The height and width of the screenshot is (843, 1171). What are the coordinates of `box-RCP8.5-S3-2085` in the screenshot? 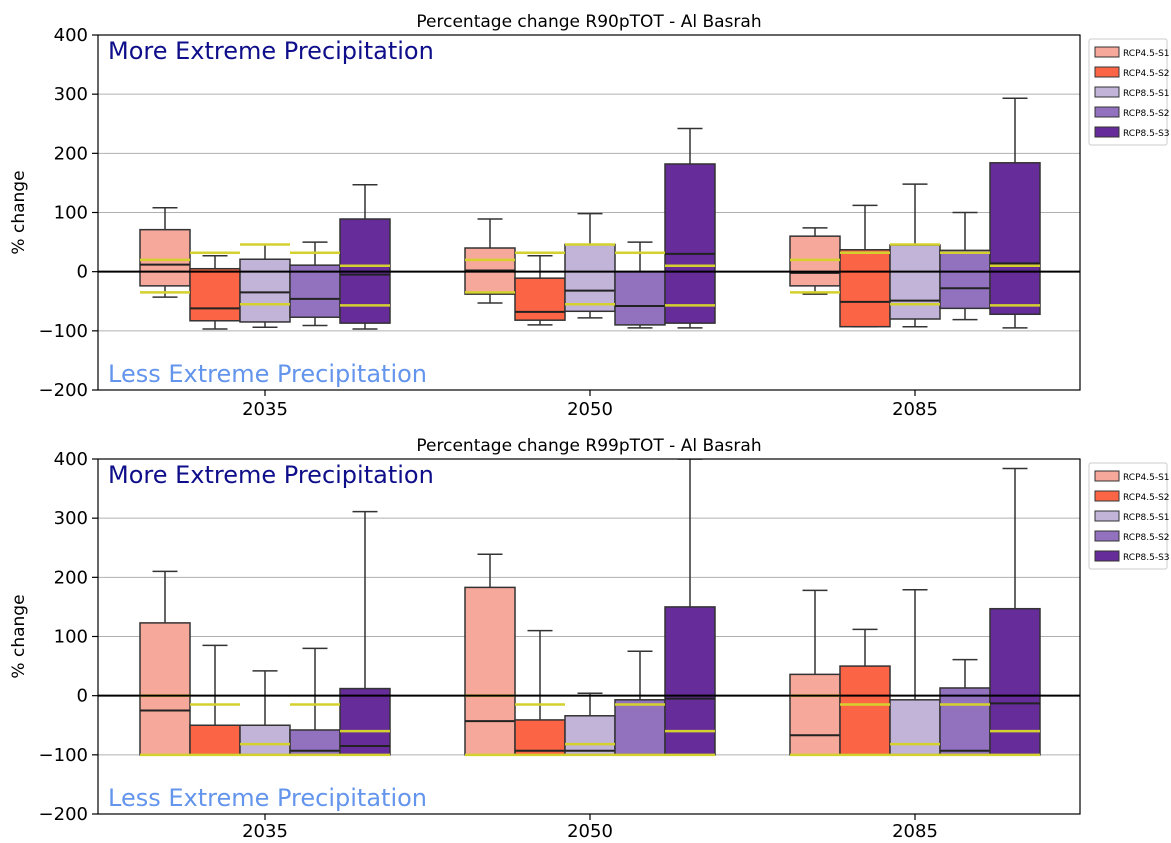 It's located at (1015, 213).